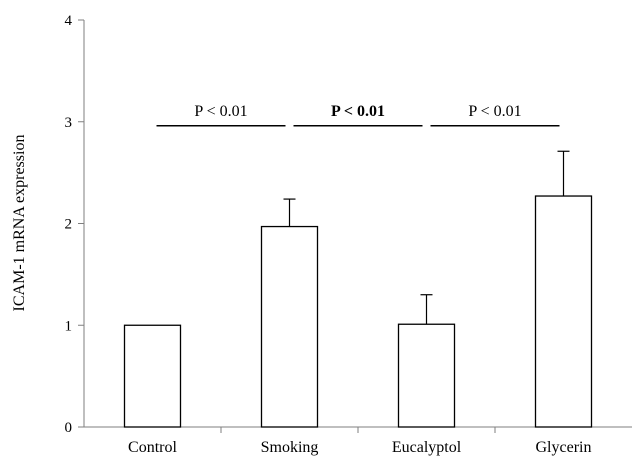 This screenshot has height=461, width=639. What do you see at coordinates (289, 326) in the screenshot?
I see `bar-smoking` at bounding box center [289, 326].